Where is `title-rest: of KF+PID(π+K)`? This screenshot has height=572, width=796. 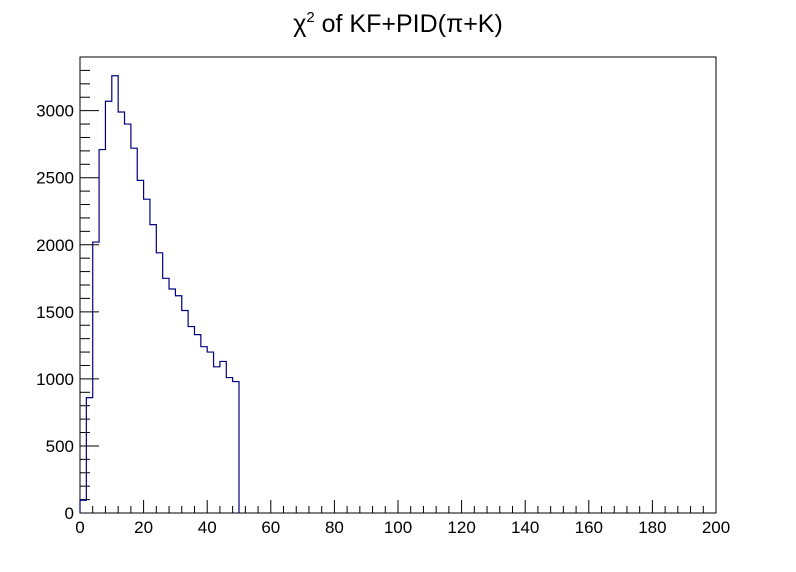 title-rest: of KF+PID(π+K) is located at coordinates (409, 24).